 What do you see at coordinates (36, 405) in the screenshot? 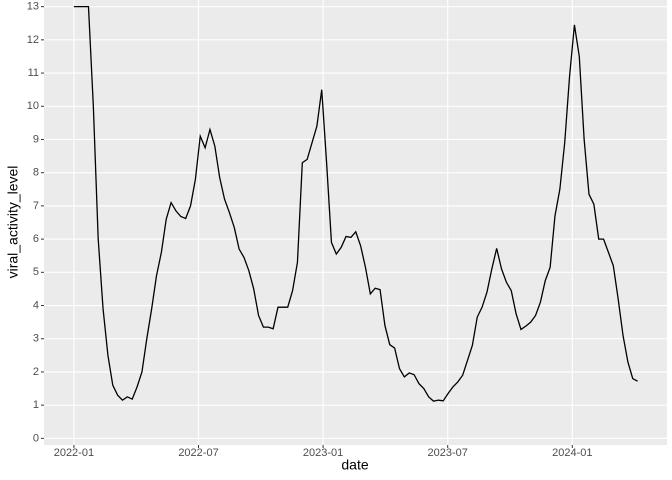
I see `y-tick-label: 1` at bounding box center [36, 405].